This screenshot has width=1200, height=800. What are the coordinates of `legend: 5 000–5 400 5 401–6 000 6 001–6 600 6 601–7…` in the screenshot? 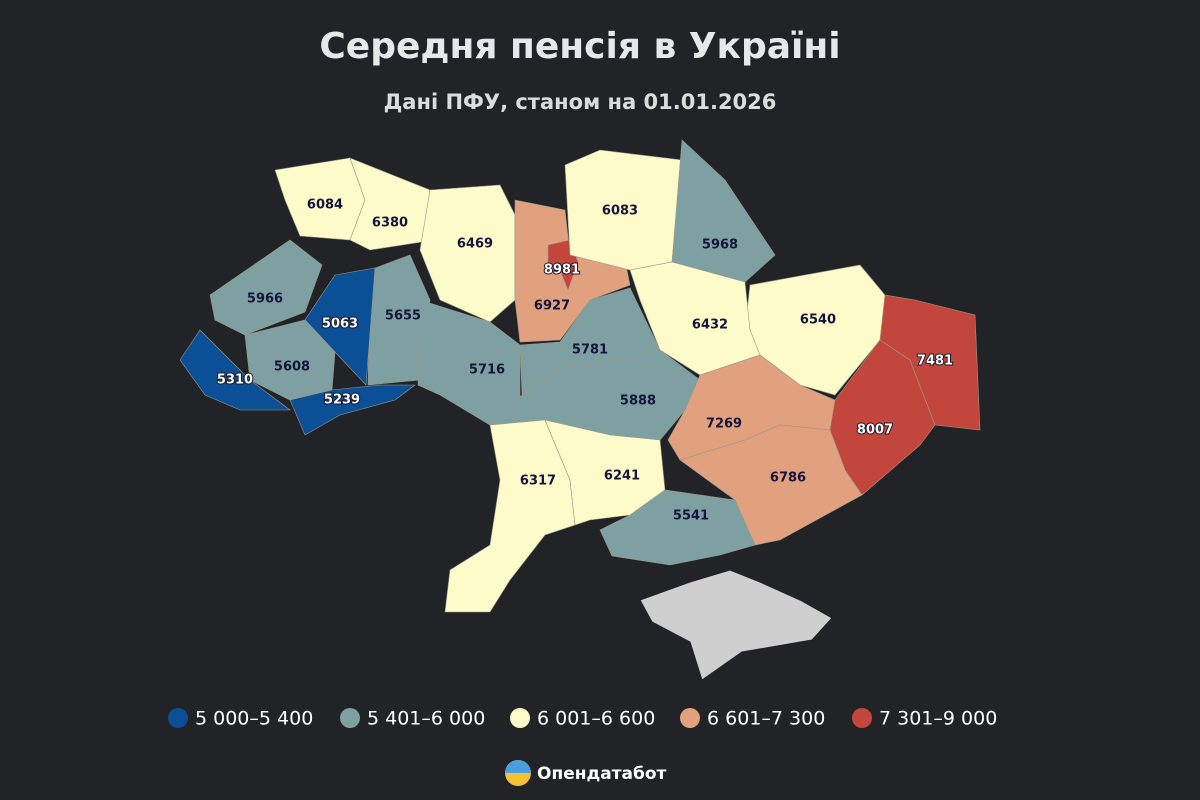 It's located at (582, 719).